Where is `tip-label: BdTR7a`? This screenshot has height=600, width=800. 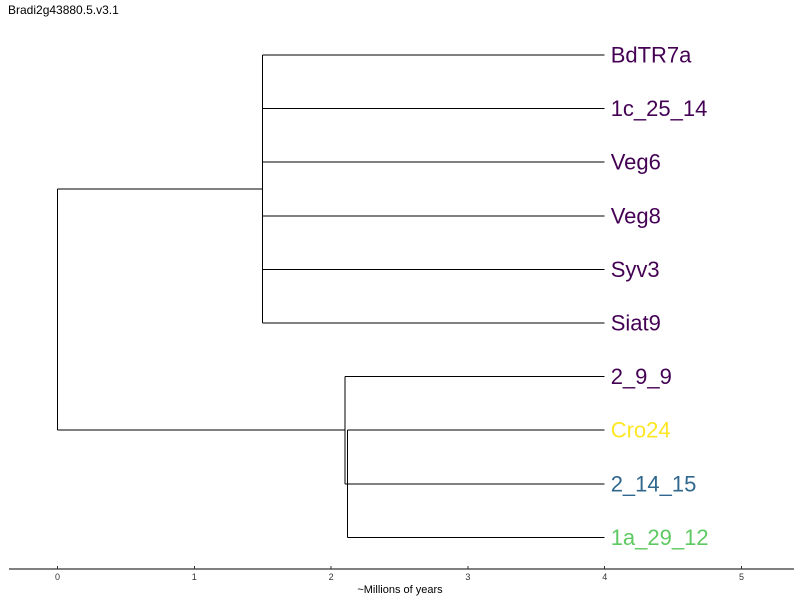 tip-label: BdTR7a is located at coordinates (651, 55).